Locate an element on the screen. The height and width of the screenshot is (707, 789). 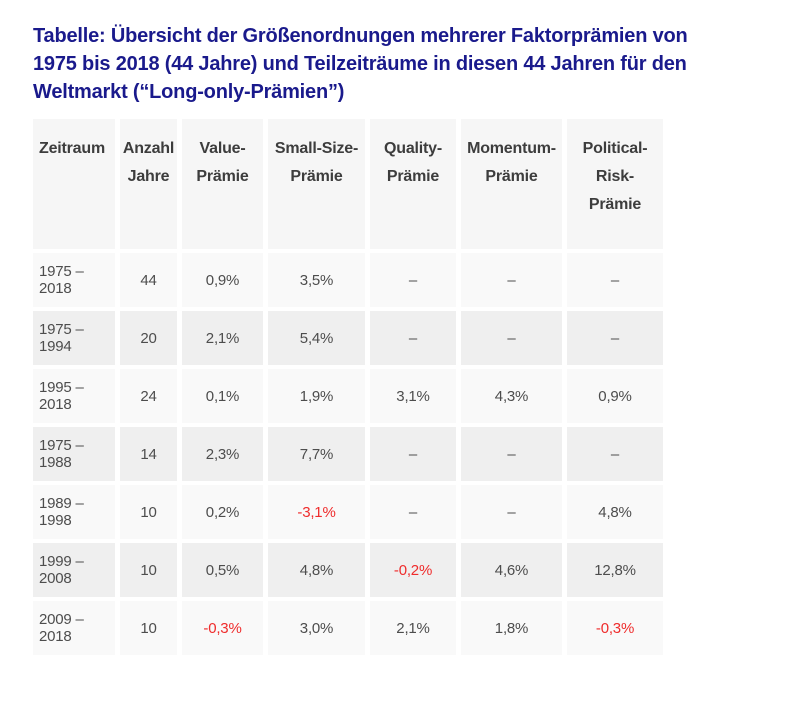
table-row: 1975 – 1988 14 2,3% 7,7% – – – is located at coordinates (348, 454).